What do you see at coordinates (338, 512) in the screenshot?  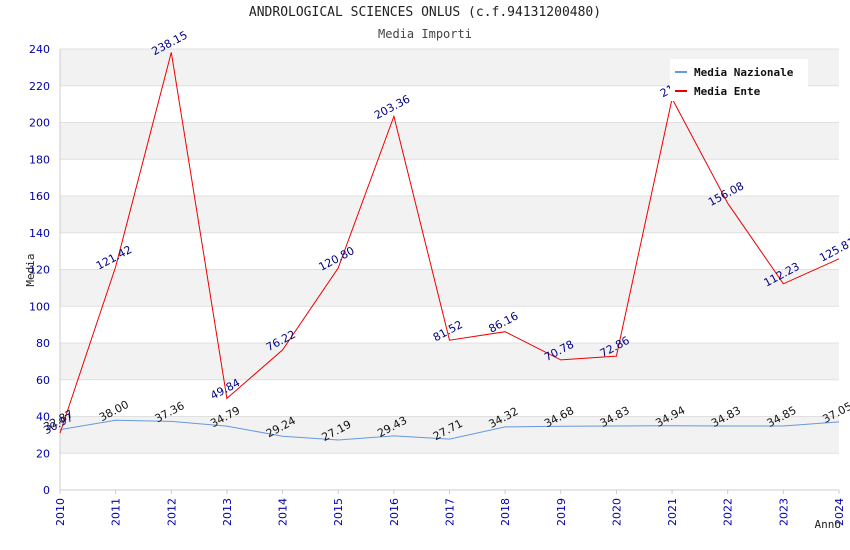 I see `x-tick-label: 2015` at bounding box center [338, 512].